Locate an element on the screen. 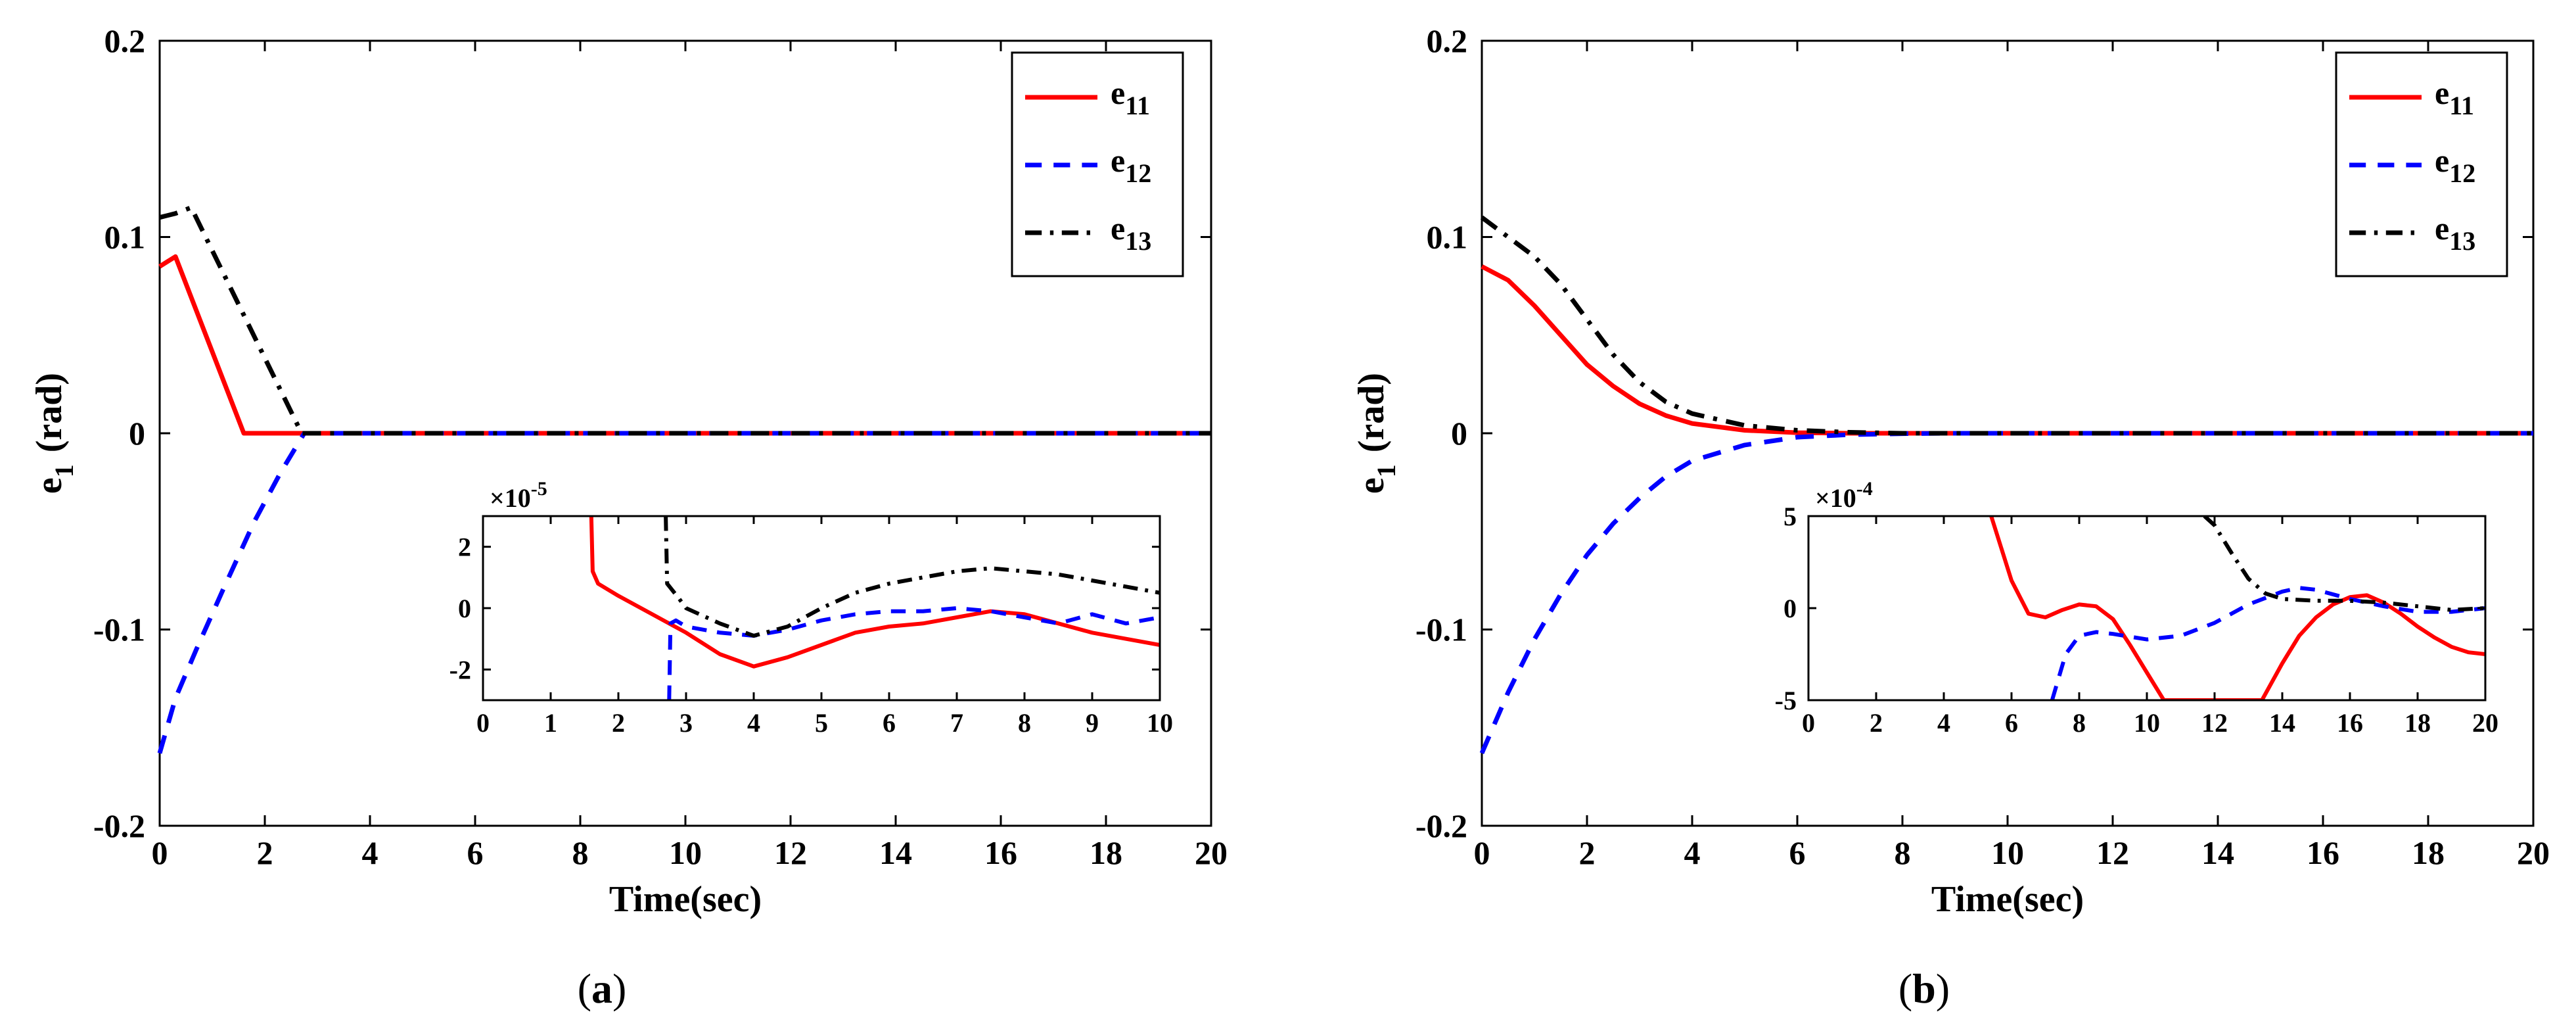 The width and height of the screenshot is (2576, 1023). inset-y-tick-label: 2 is located at coordinates (465, 547).